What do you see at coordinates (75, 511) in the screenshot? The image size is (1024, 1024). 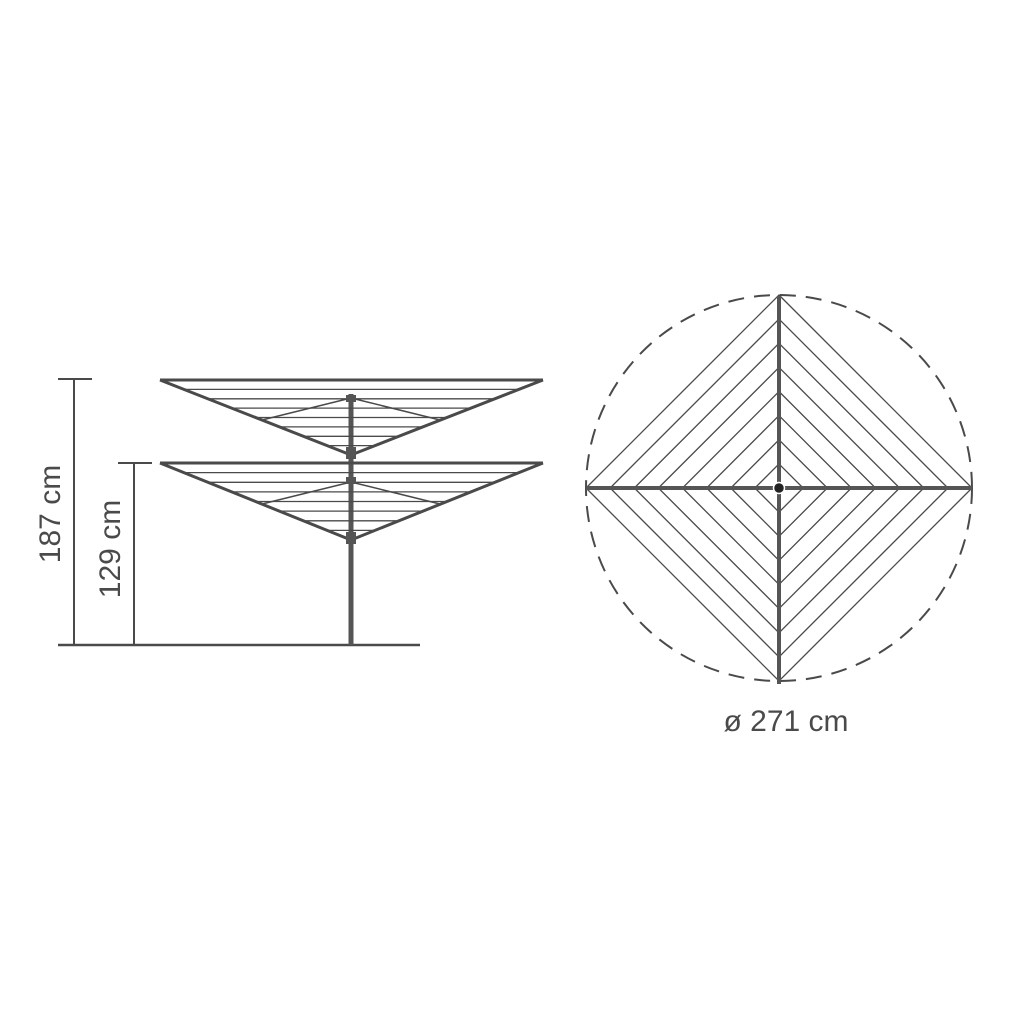 I see `total-height-dimension` at bounding box center [75, 511].